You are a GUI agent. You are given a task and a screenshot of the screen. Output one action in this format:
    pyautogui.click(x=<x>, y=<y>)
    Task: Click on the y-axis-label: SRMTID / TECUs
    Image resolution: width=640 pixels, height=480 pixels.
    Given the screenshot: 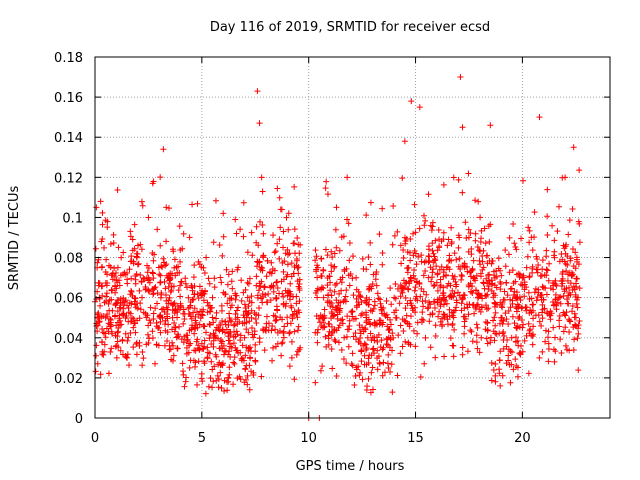 What is the action you would take?
    pyautogui.click(x=14, y=238)
    